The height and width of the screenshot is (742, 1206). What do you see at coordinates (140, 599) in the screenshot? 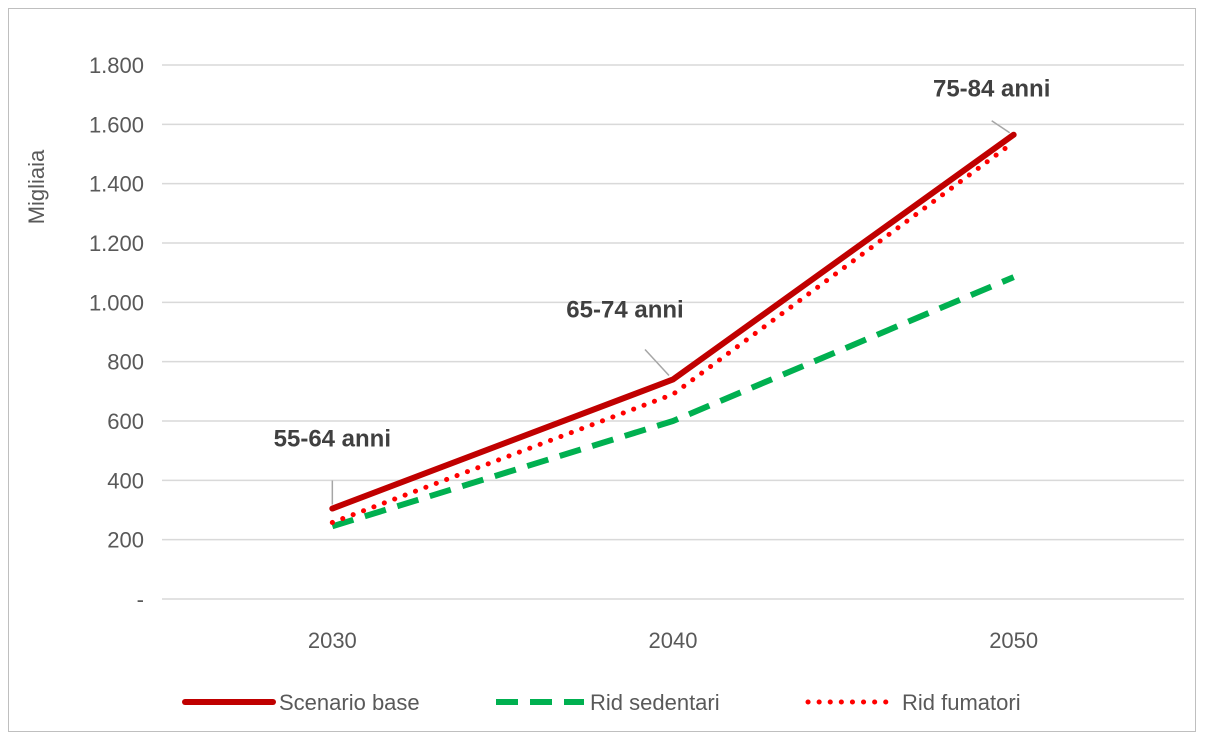
I see `y-tick-label: -` at bounding box center [140, 599].